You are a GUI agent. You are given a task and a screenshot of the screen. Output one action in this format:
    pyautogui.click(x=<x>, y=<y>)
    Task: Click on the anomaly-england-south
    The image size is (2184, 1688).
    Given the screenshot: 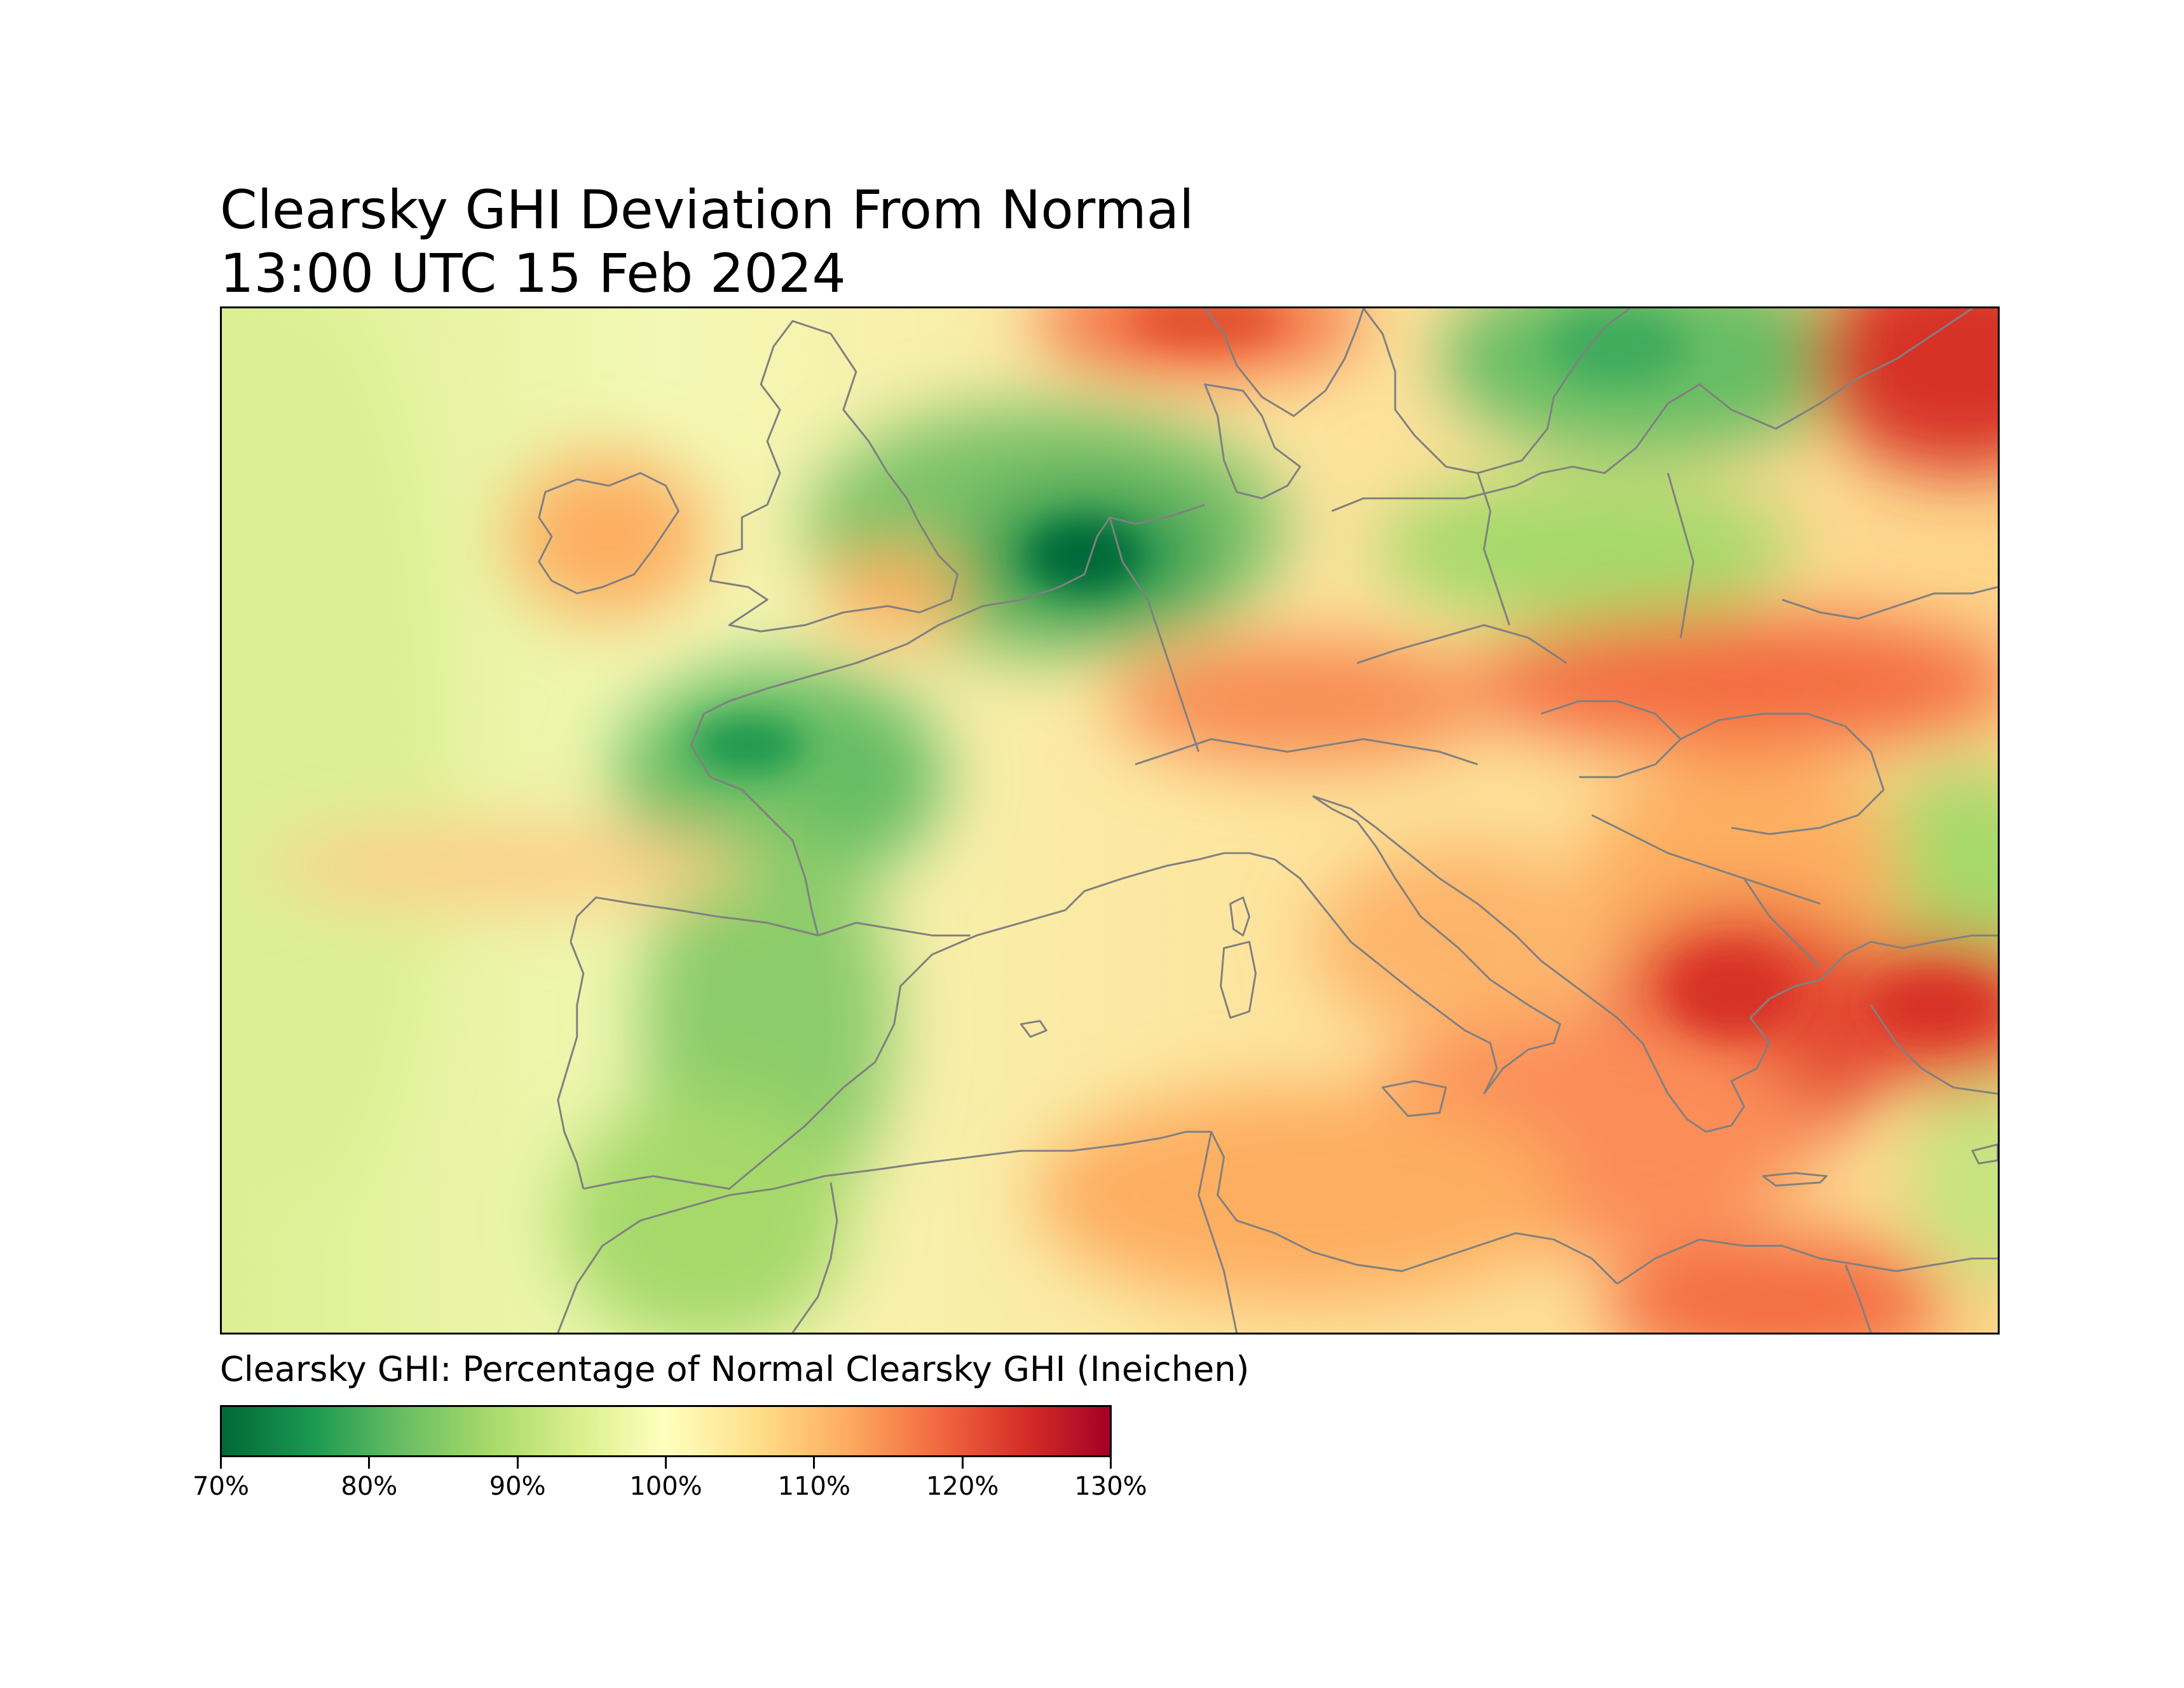 What is the action you would take?
    pyautogui.click(x=894, y=593)
    